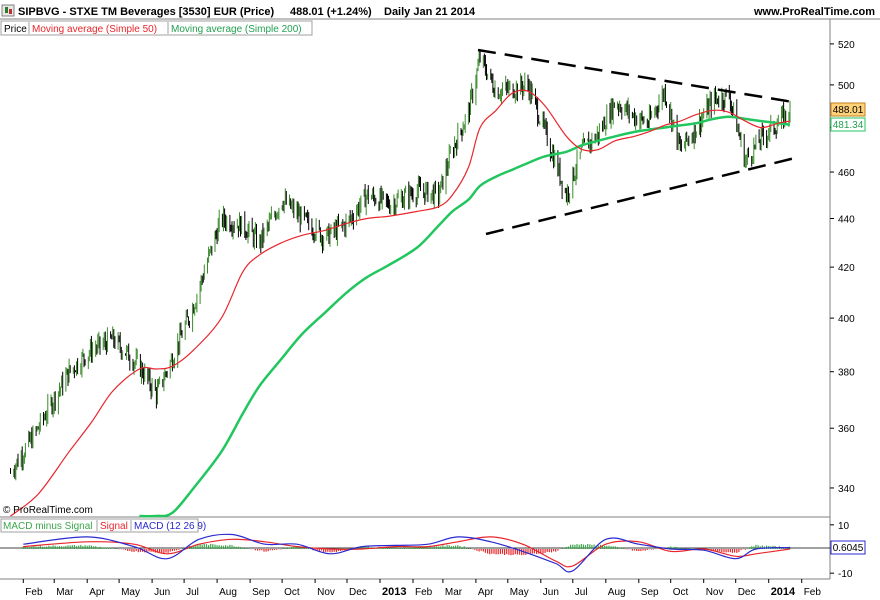 This screenshot has height=600, width=880. What do you see at coordinates (814, 12) in the screenshot?
I see `website-label: www.ProRealTime.com` at bounding box center [814, 12].